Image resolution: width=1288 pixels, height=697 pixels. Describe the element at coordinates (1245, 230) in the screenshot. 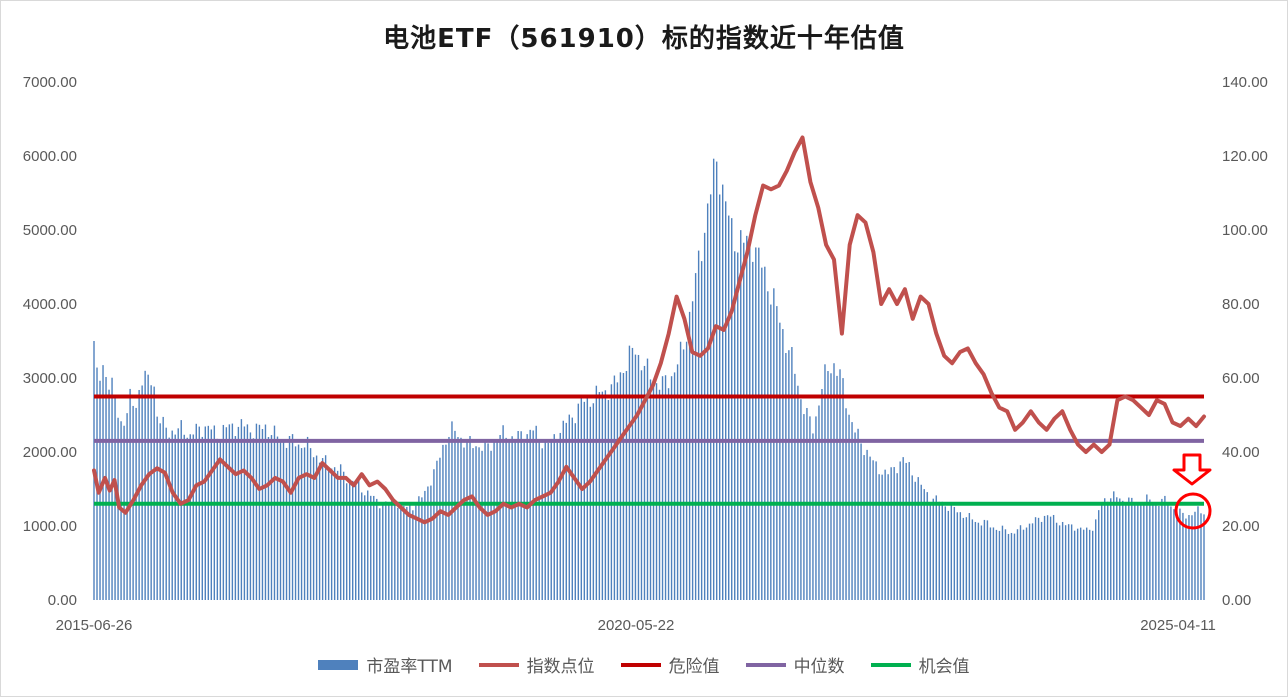

I see `right-axis-tick-label: 100.00` at that location.